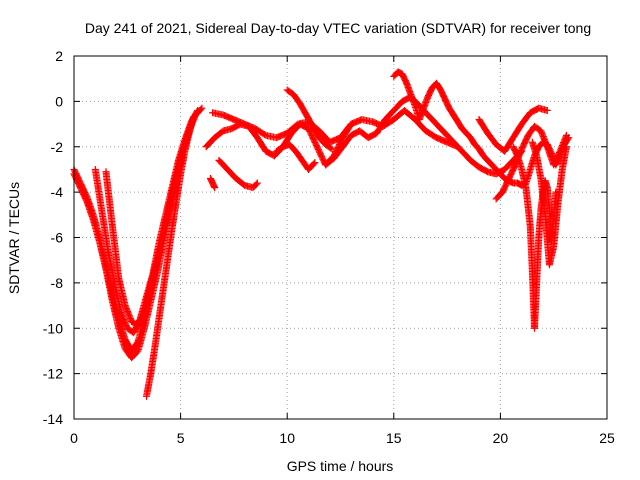 The height and width of the screenshot is (480, 640). I want to click on x-tick-label: 15, so click(394, 438).